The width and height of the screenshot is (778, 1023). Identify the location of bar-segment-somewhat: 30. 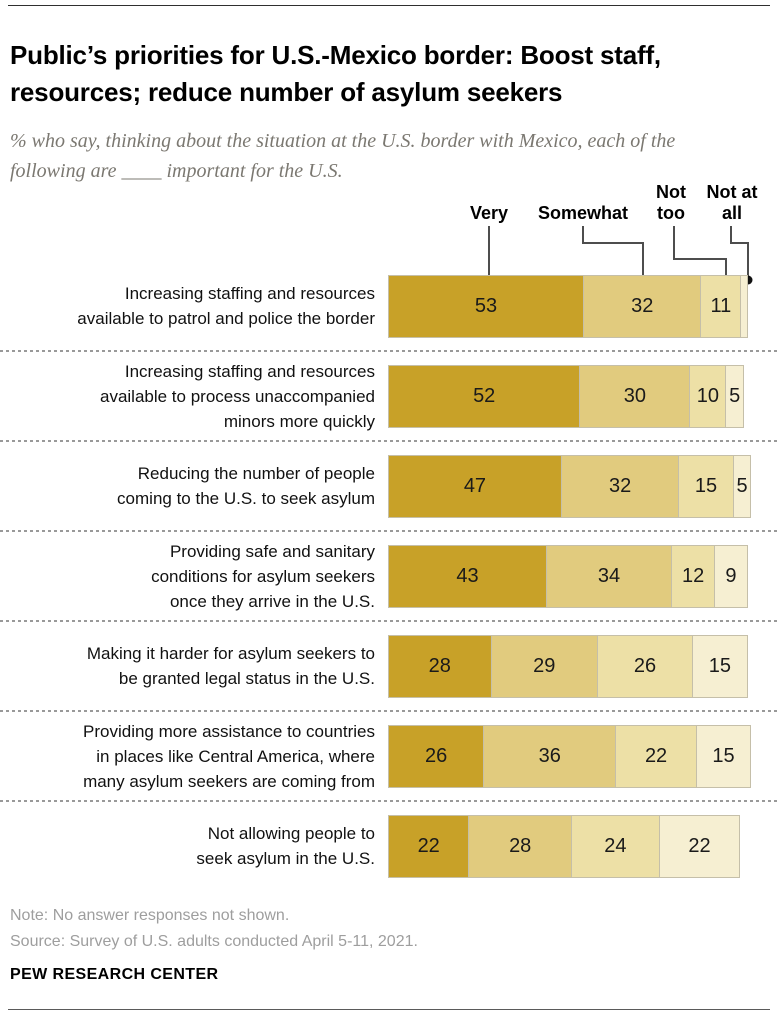
(635, 396).